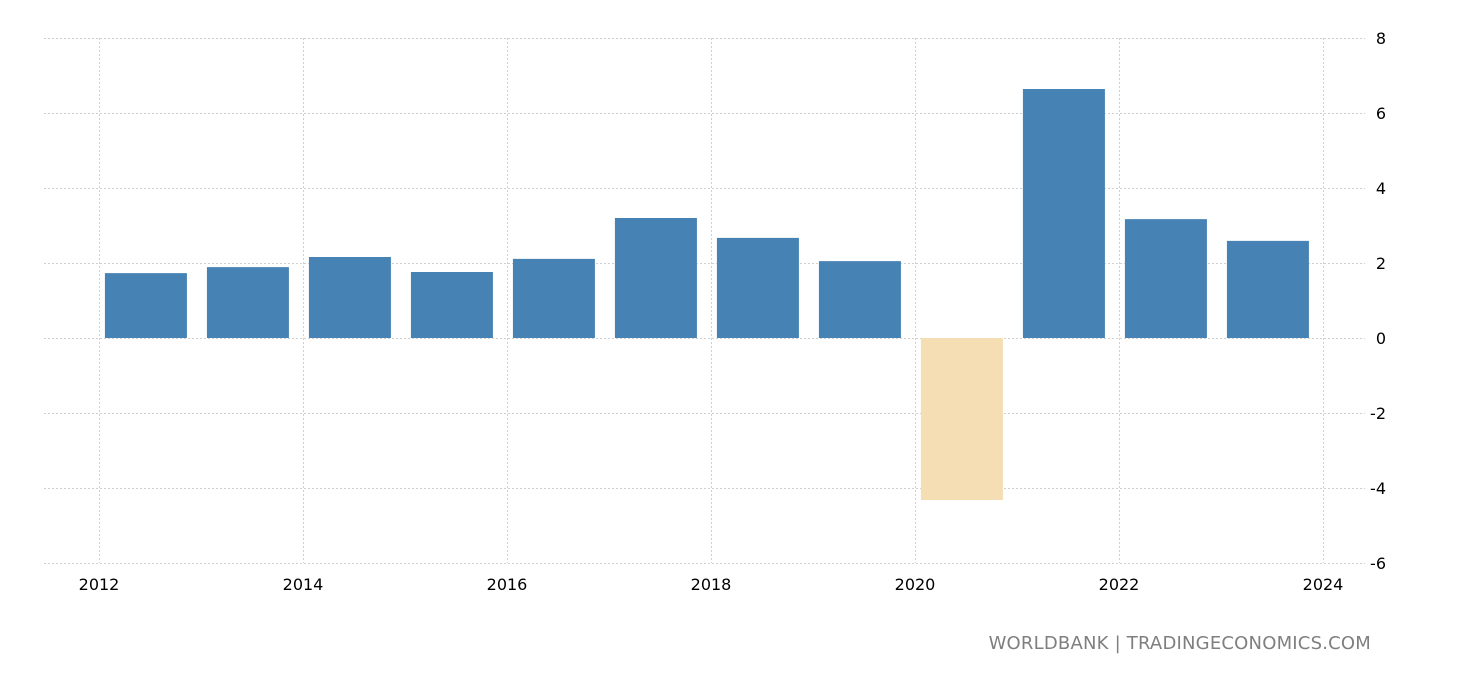 This screenshot has height=680, width=1460. What do you see at coordinates (1381, 38) in the screenshot?
I see `y-tick-label: 8` at bounding box center [1381, 38].